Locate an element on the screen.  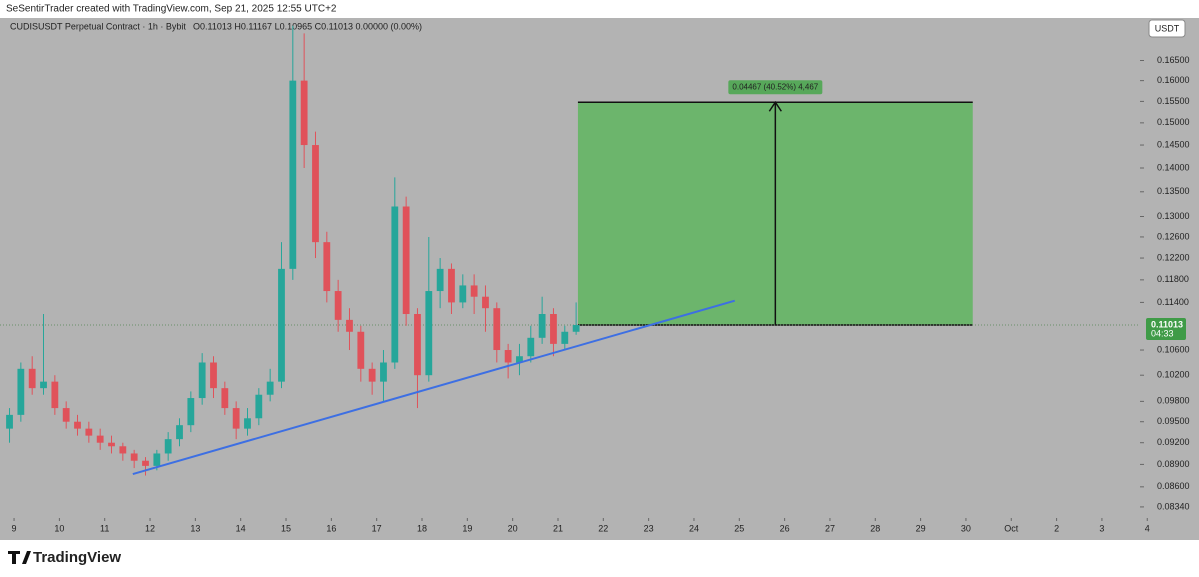
x-tick-label: 15 is located at coordinates (286, 528).